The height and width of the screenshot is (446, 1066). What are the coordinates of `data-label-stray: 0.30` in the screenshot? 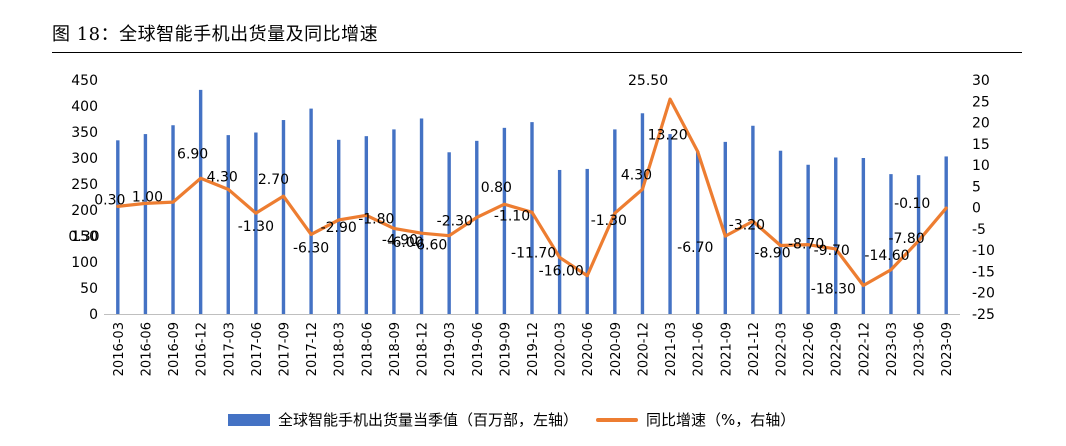 It's located at (83, 237).